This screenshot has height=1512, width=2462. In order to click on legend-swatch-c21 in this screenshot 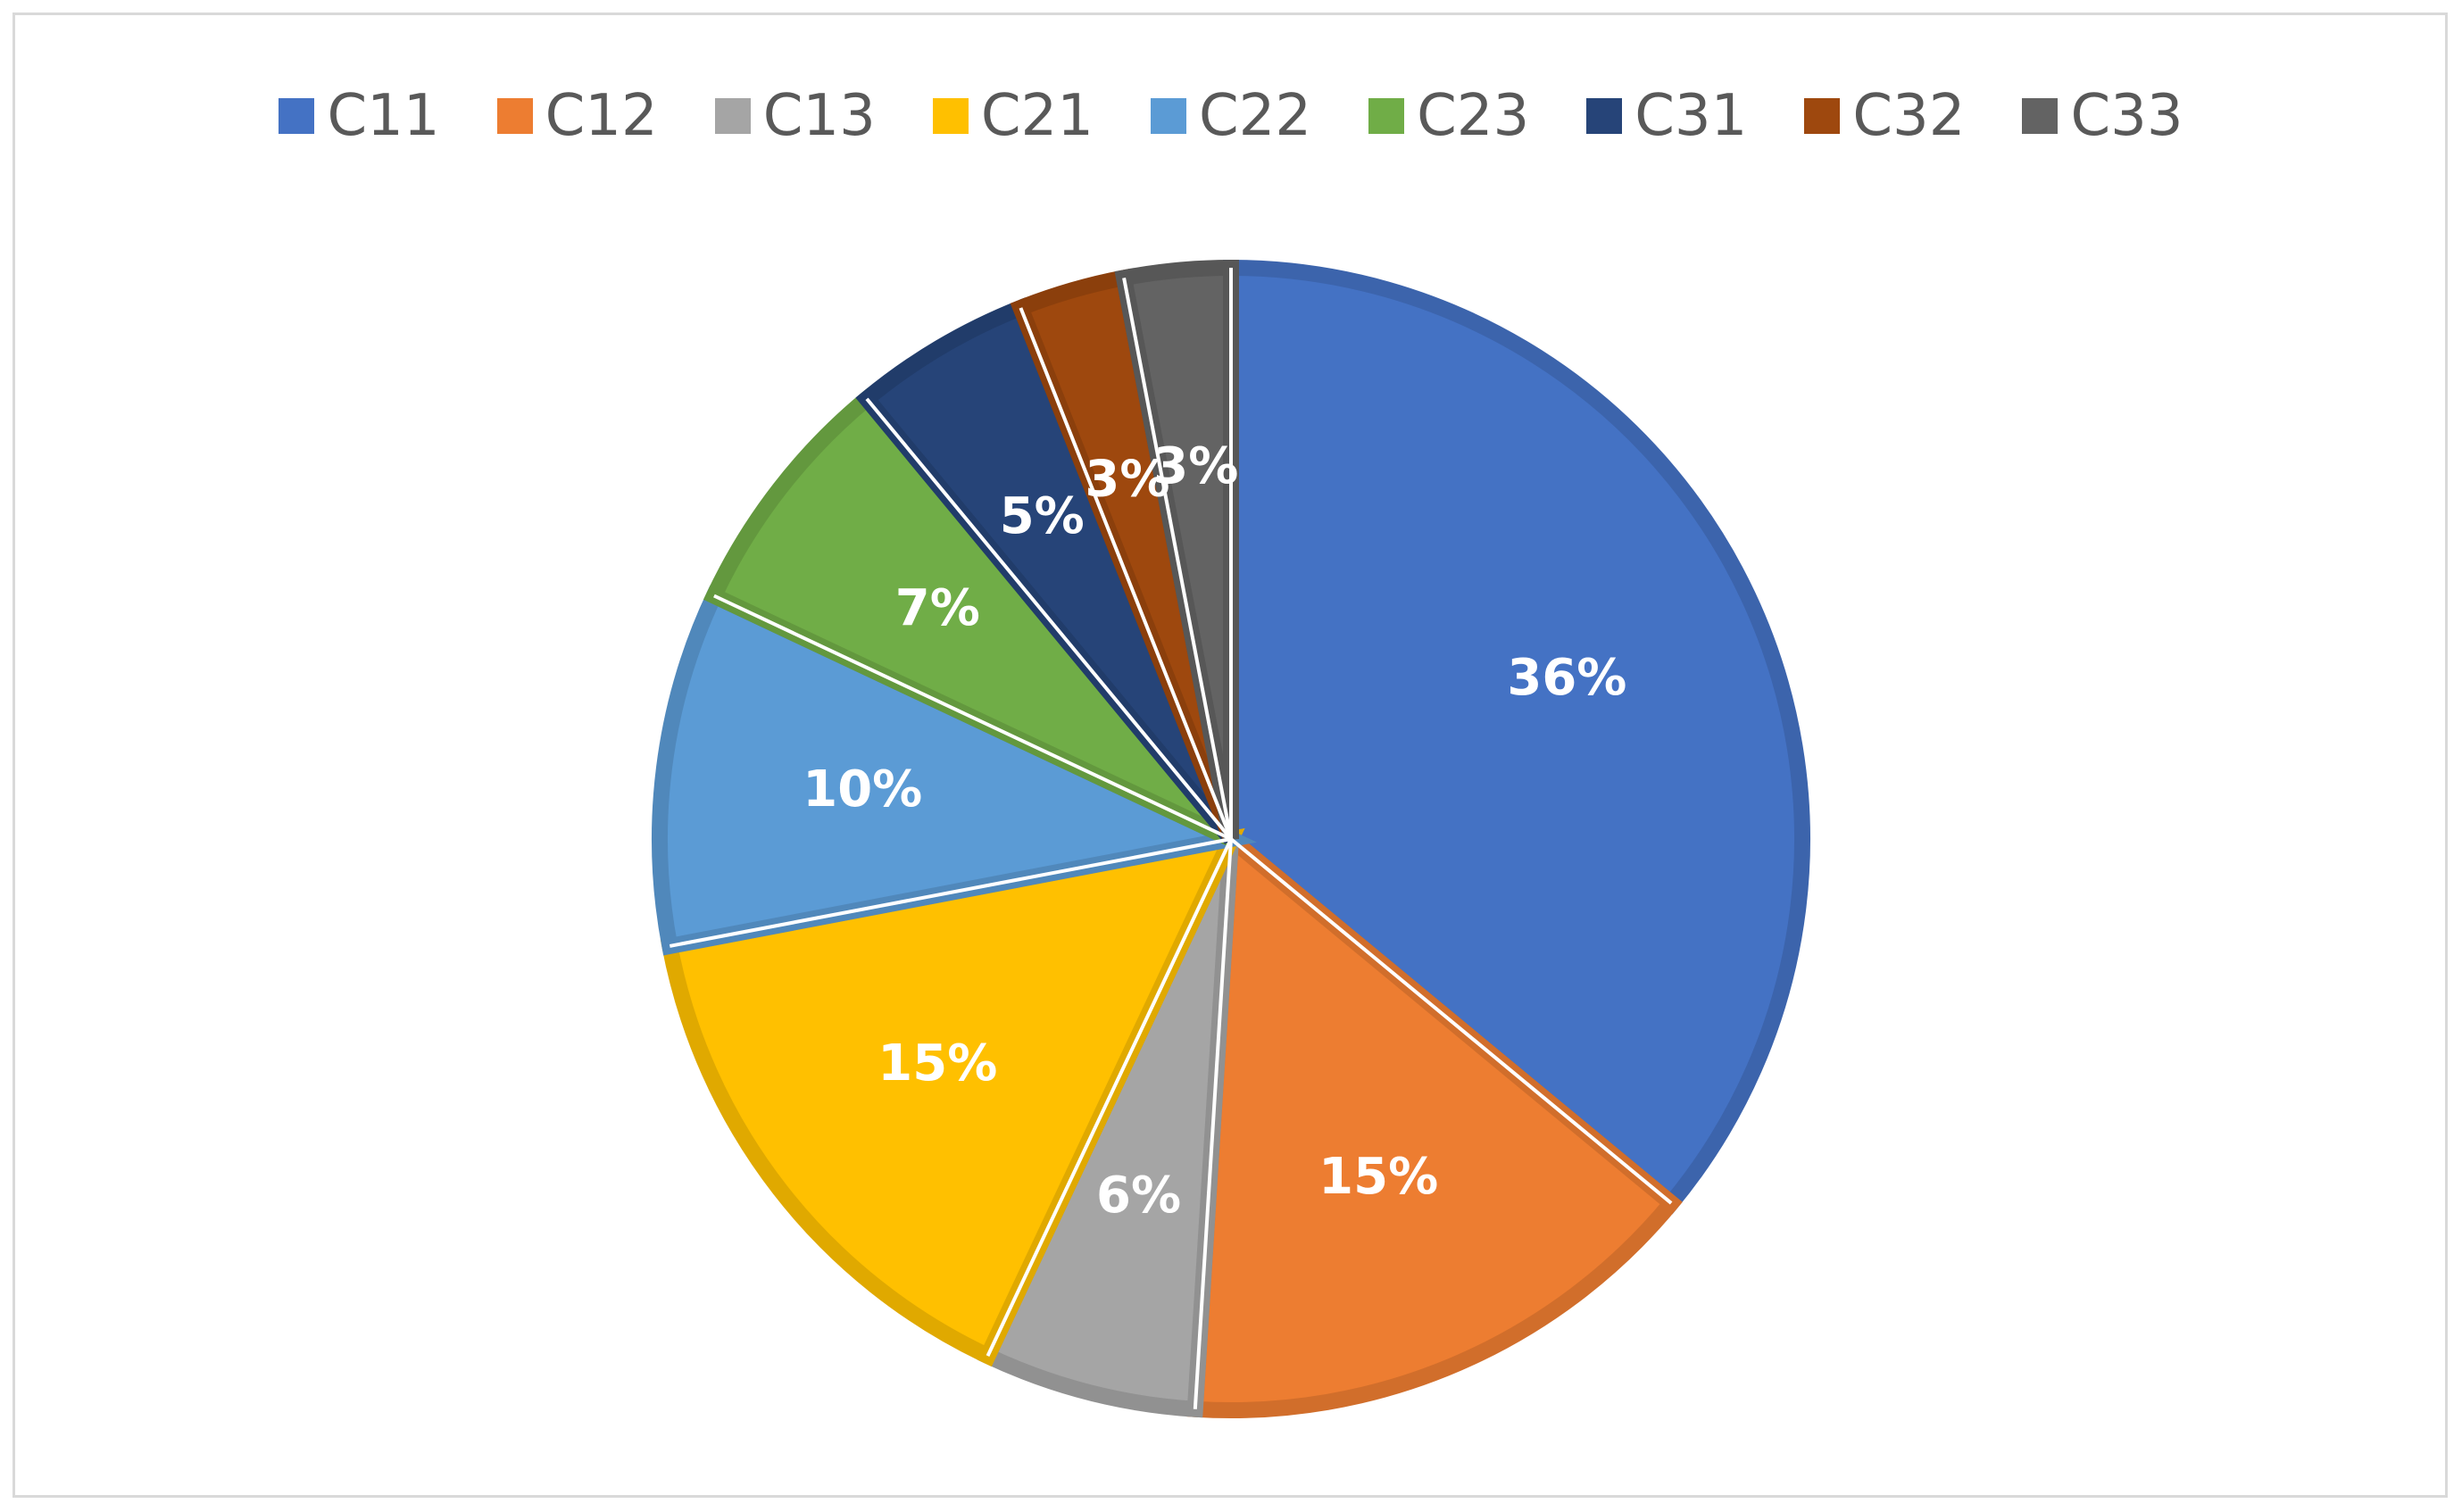, I will do `click(950, 116)`.